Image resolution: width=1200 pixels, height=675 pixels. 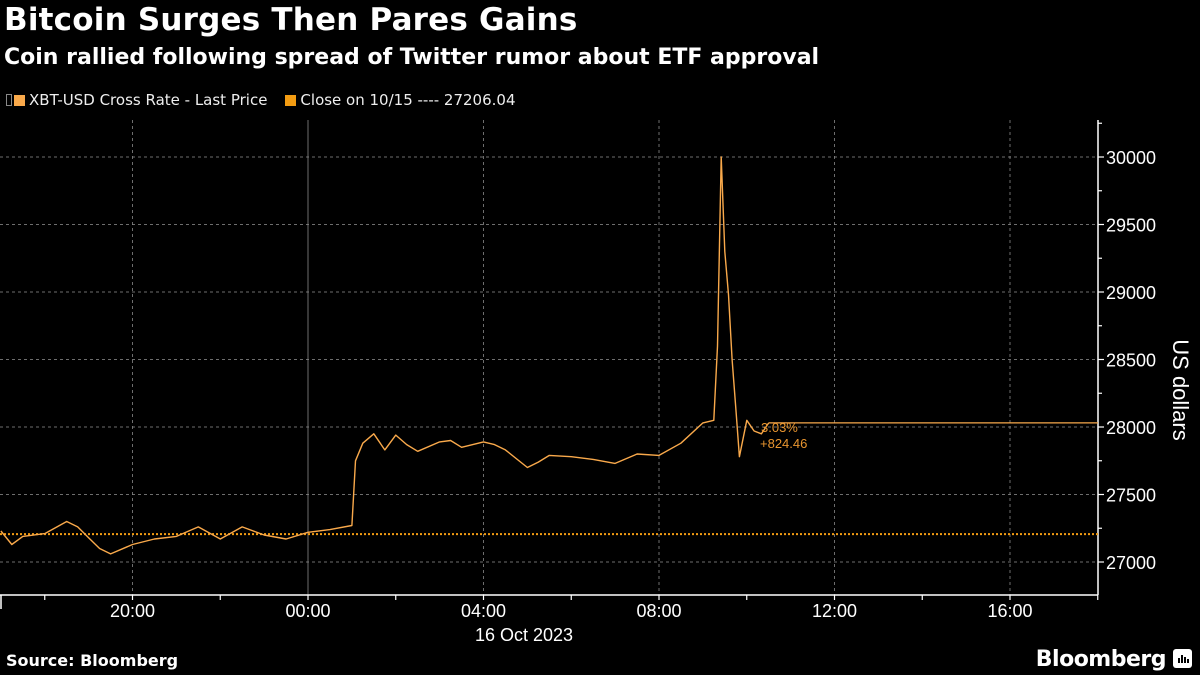 I want to click on legend-label-close: Close on 10/15 ---- 27206.04, so click(x=408, y=100).